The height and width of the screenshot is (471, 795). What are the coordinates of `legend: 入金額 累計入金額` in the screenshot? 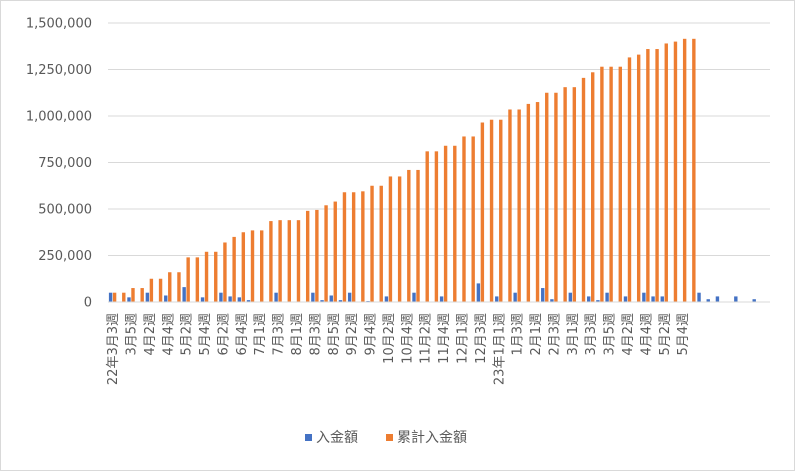 It's located at (386, 438).